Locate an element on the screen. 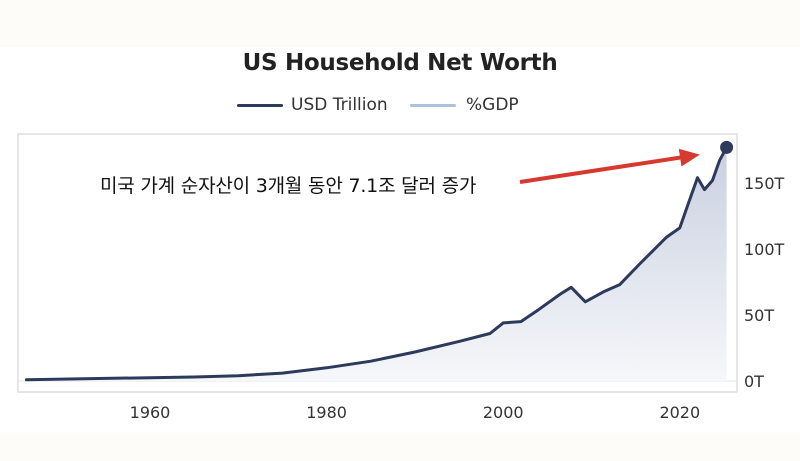 The width and height of the screenshot is (800, 461). annotation-arrow is located at coordinates (609, 166).